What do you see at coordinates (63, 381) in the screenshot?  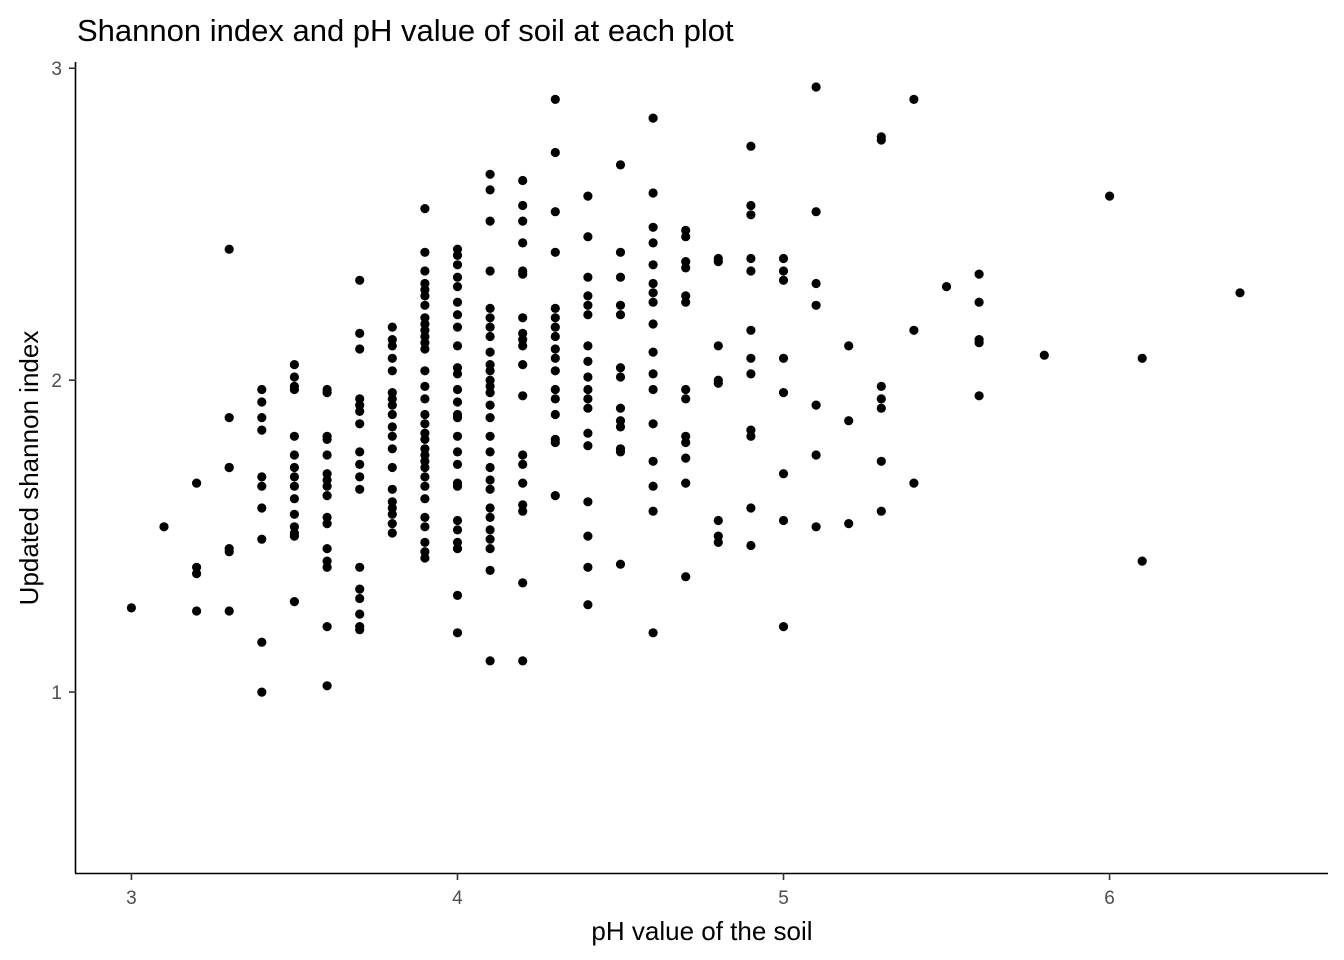 I see `y-axis-ticks: 1 2 3` at bounding box center [63, 381].